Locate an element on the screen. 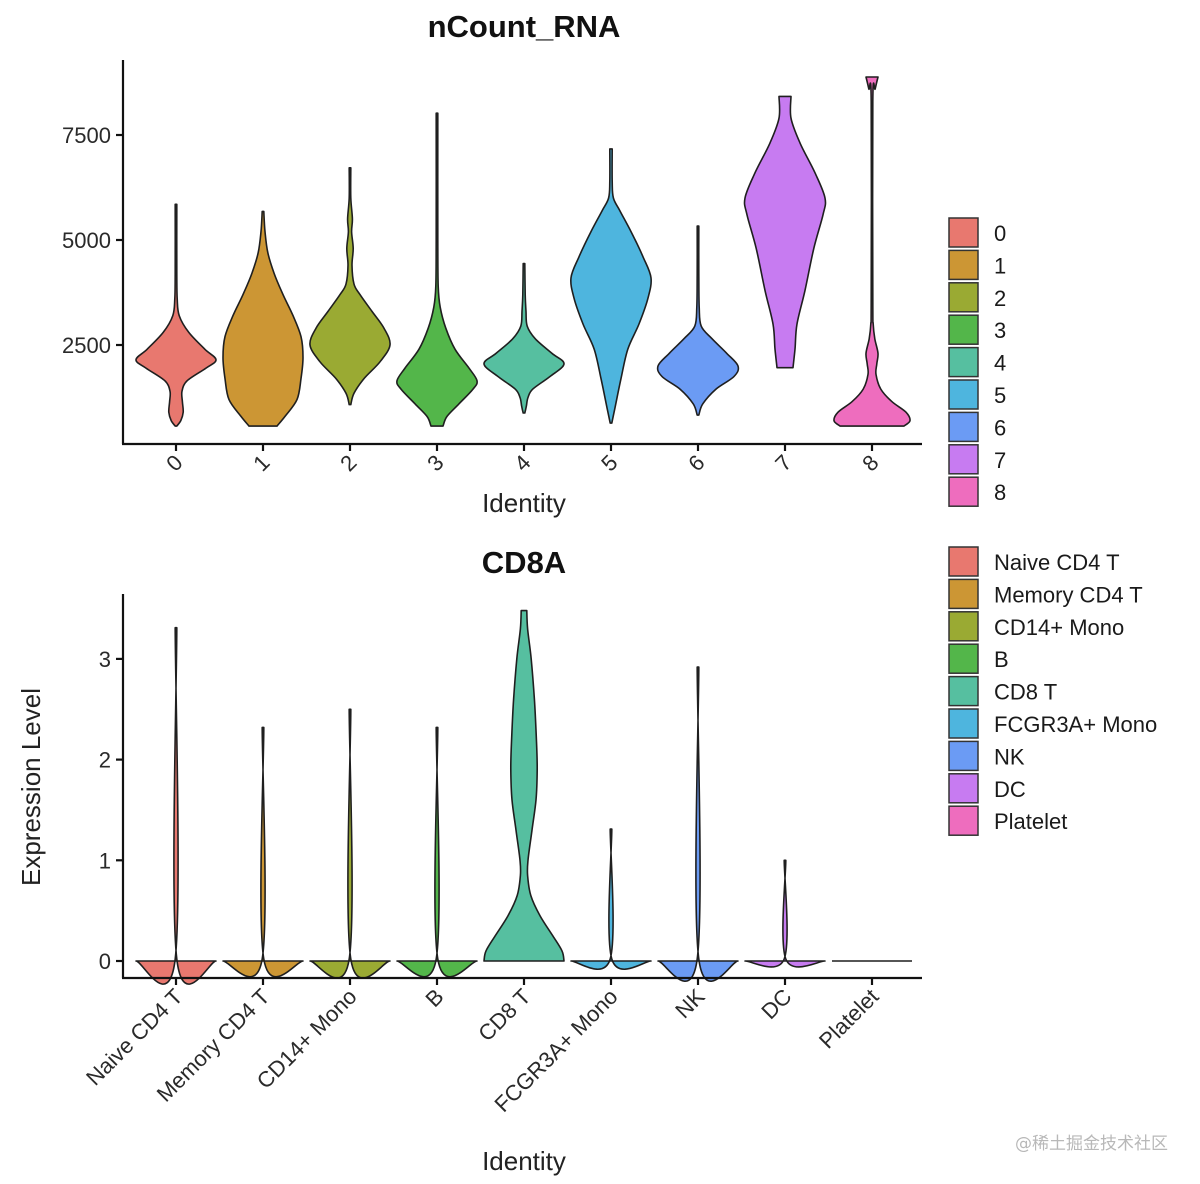 This screenshot has width=1200, height=1184. legend-item: 5 is located at coordinates (977, 394).